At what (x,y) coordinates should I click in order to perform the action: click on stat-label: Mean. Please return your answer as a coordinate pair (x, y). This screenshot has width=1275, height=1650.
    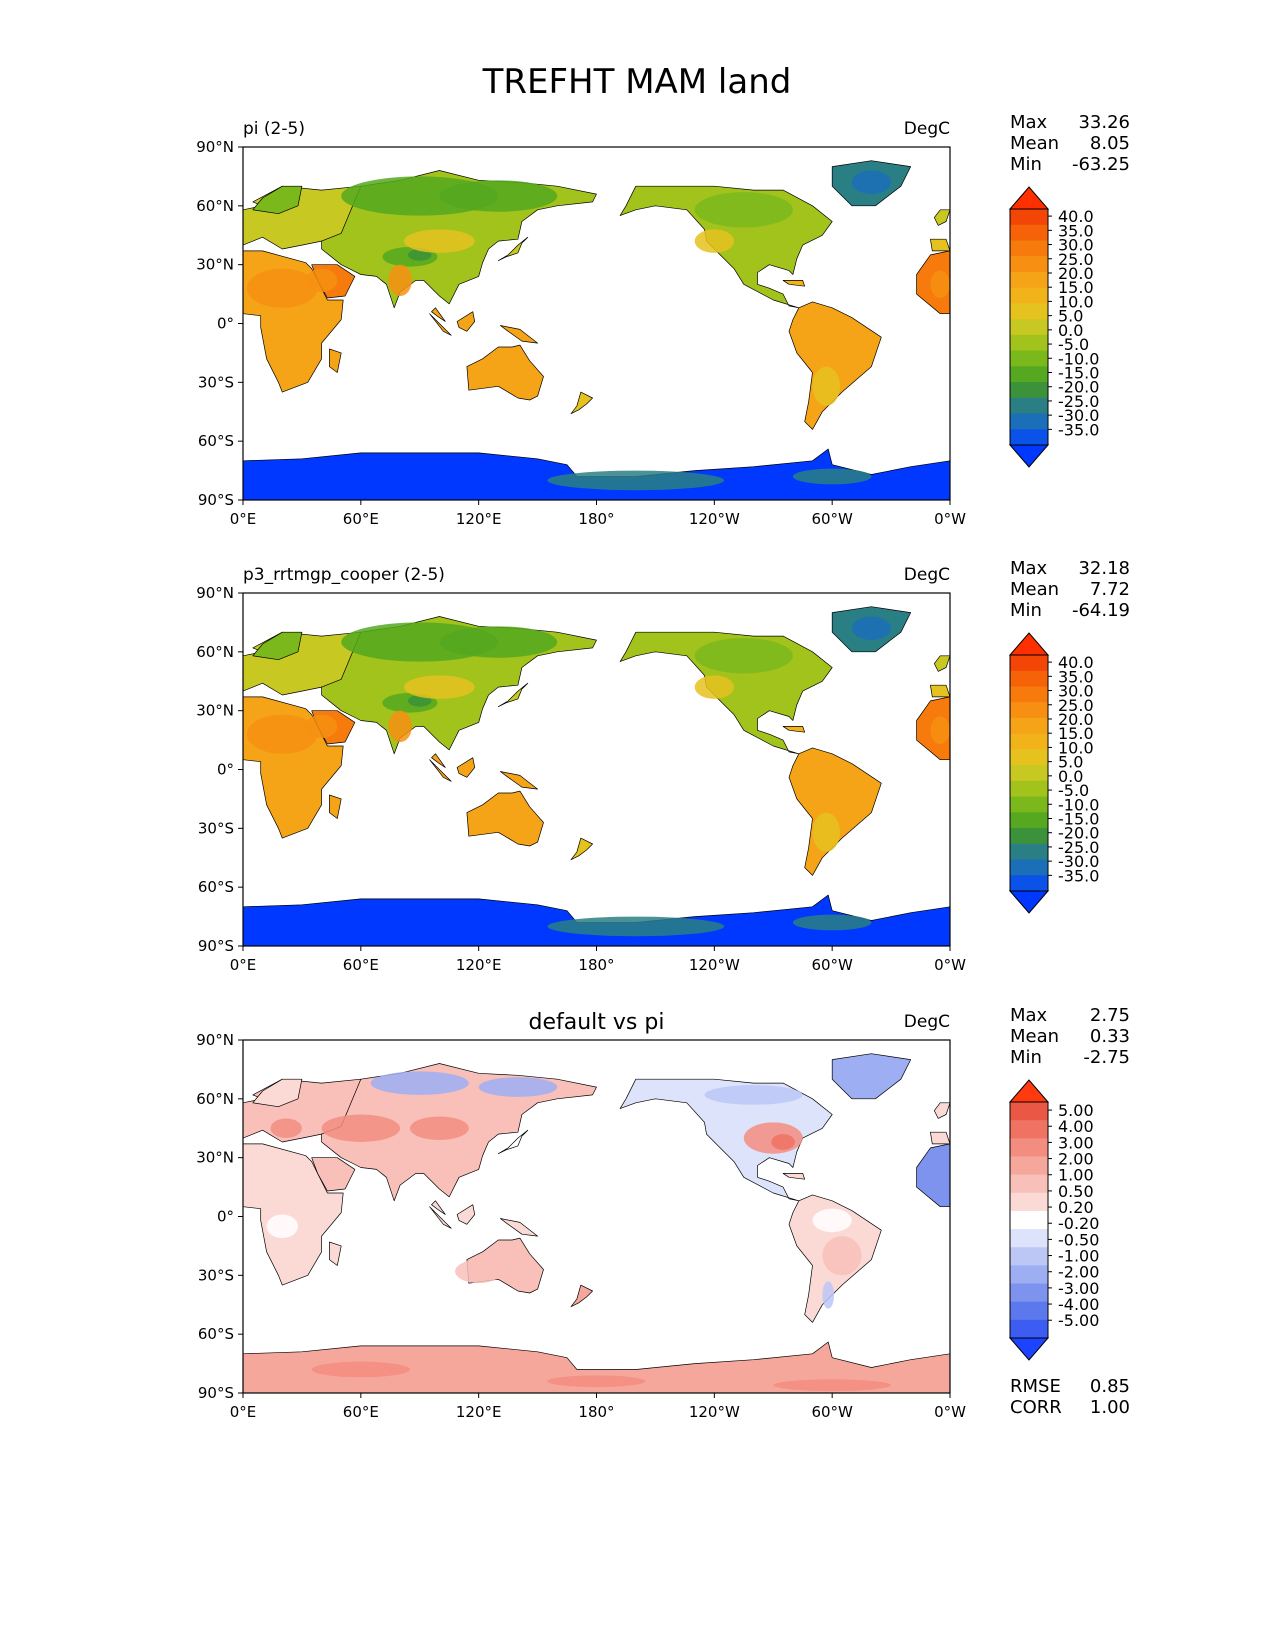
    Looking at the image, I should click on (1034, 589).